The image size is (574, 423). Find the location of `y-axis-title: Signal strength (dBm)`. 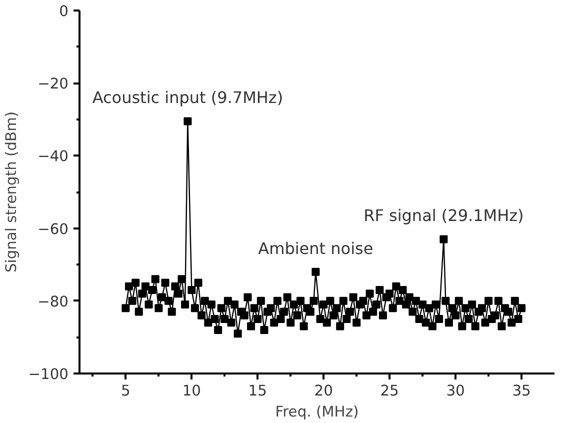

y-axis-title: Signal strength (dBm) is located at coordinates (11, 192).